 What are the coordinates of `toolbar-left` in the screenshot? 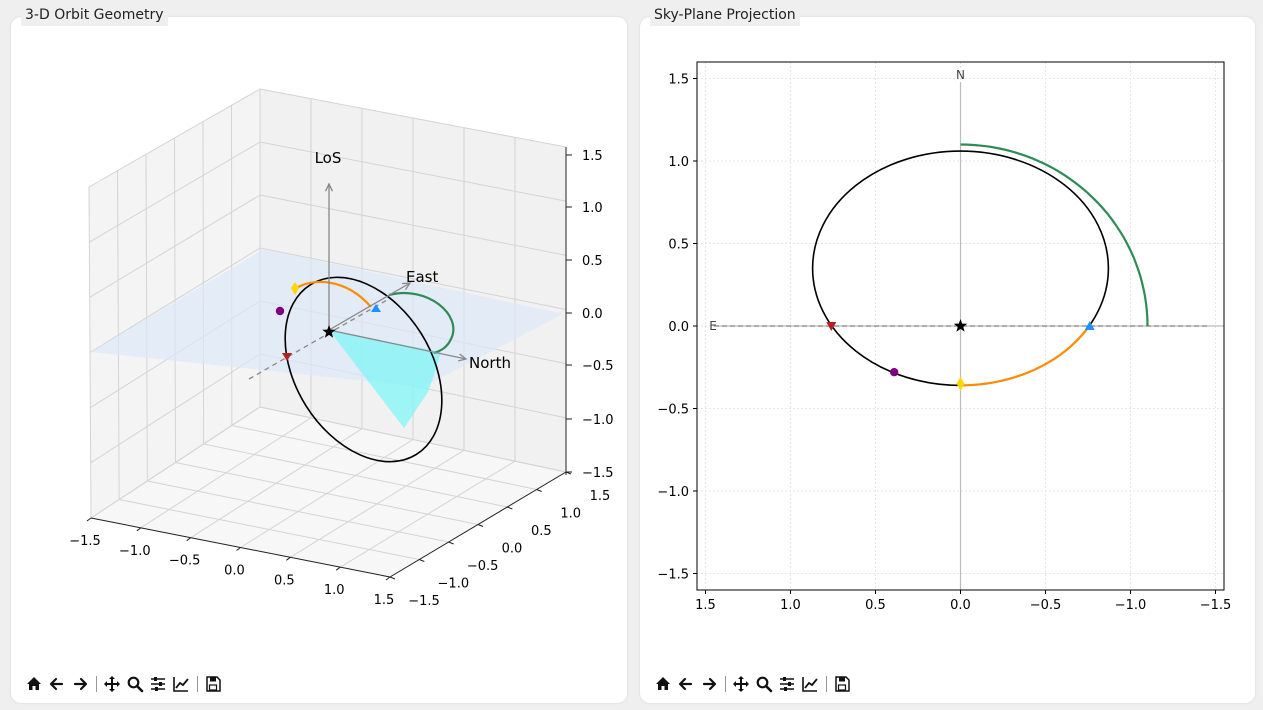 It's located at (124, 684).